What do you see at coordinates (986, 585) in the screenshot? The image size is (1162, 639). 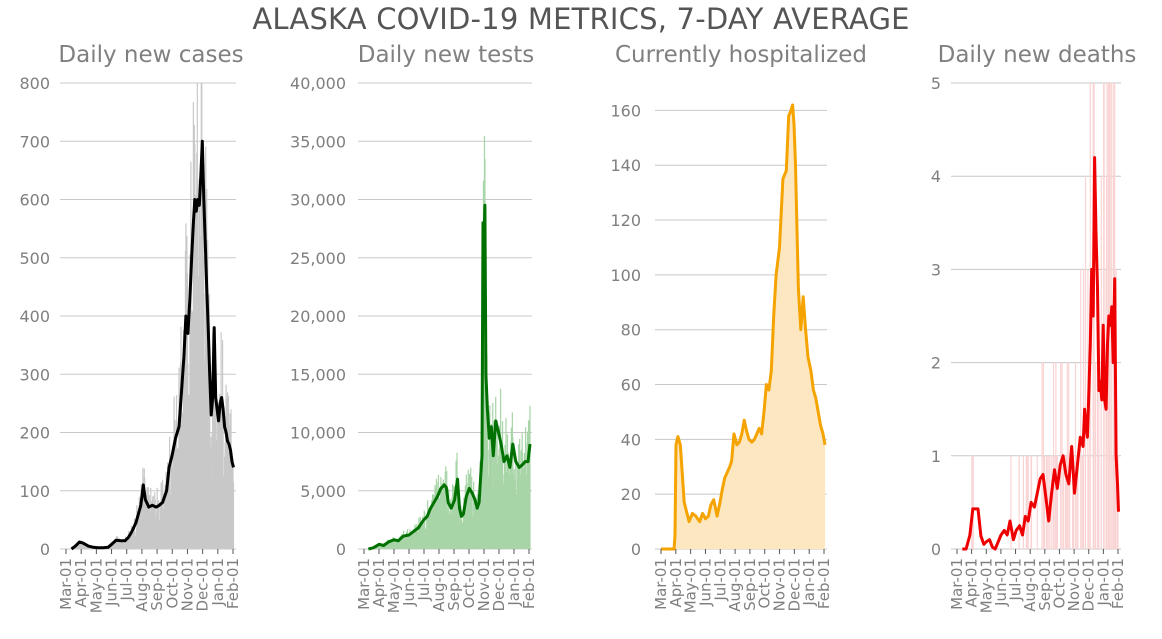 I see `x-tick-label: May-01` at bounding box center [986, 585].